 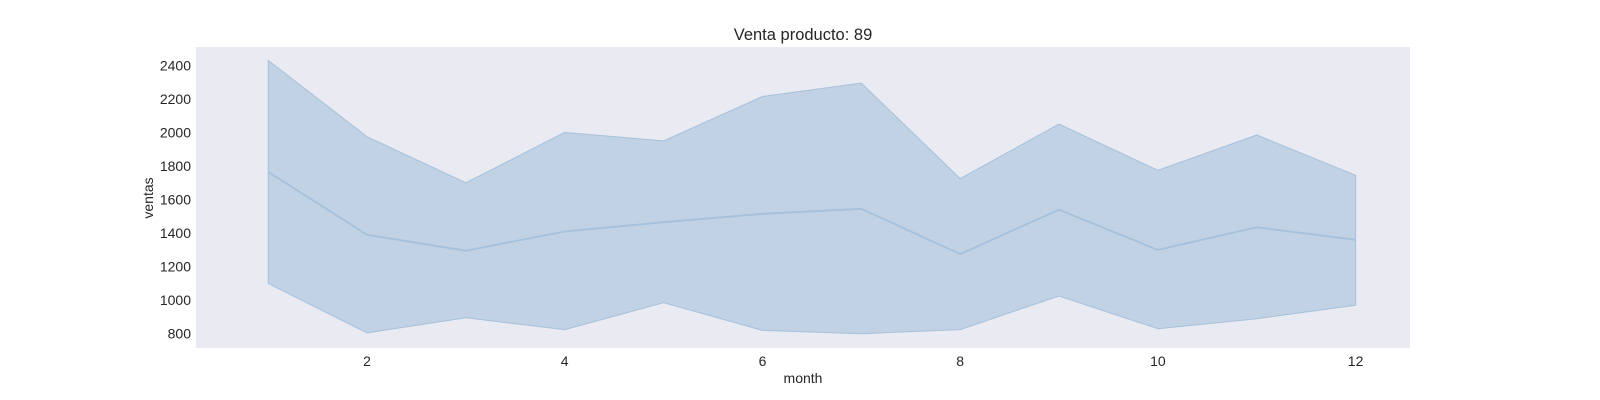 I want to click on x-tick-label: 4, so click(x=565, y=361).